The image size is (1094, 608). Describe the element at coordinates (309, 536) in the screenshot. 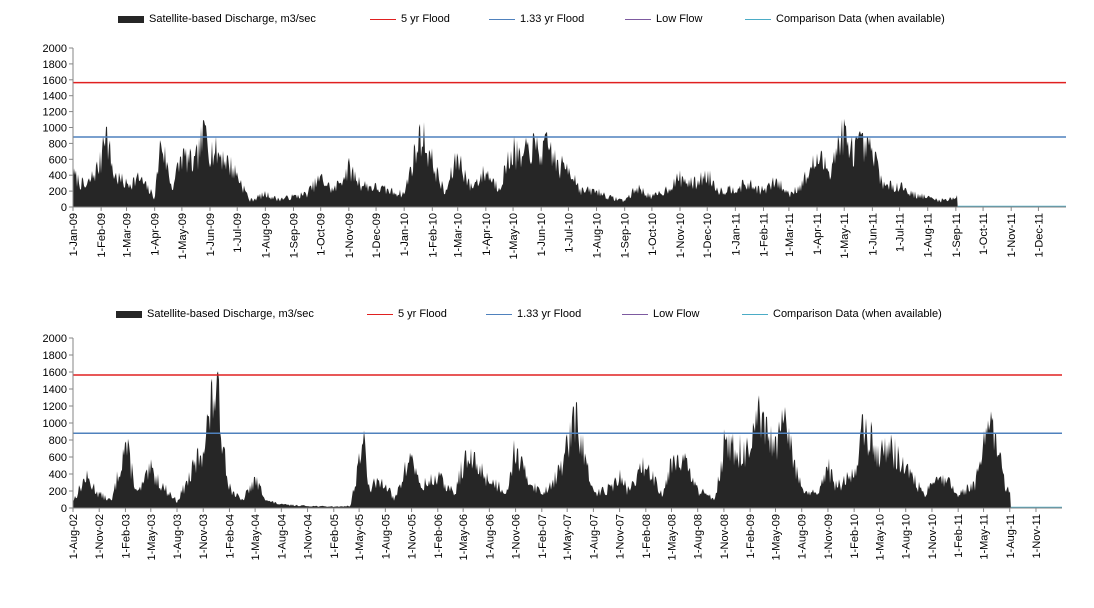

I see `x-tick-label: 1-Nov-04` at that location.